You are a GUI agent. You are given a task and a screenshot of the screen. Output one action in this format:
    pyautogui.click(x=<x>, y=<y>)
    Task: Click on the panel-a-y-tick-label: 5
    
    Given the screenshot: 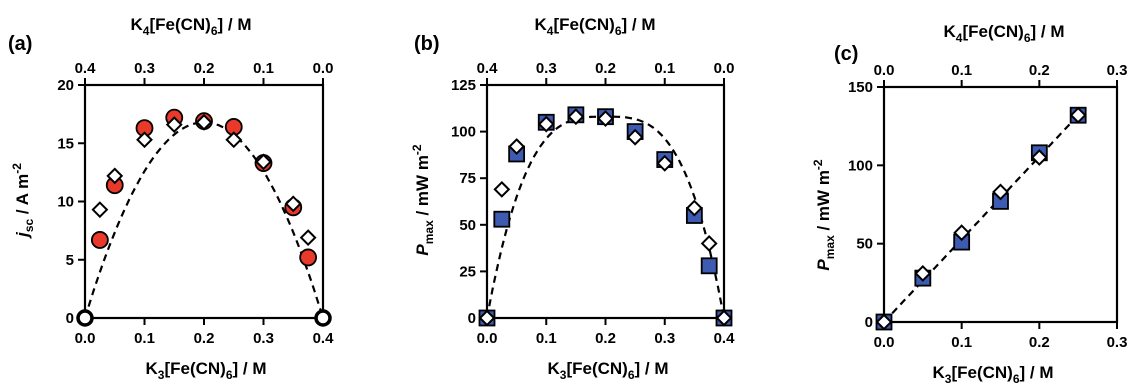 What is the action you would take?
    pyautogui.click(x=70, y=260)
    